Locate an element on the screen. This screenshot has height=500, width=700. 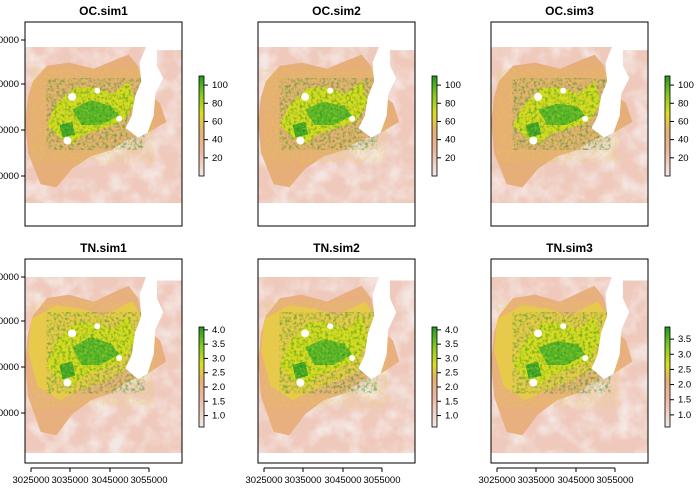
legend-tick-label: 4.0 is located at coordinates (218, 330).